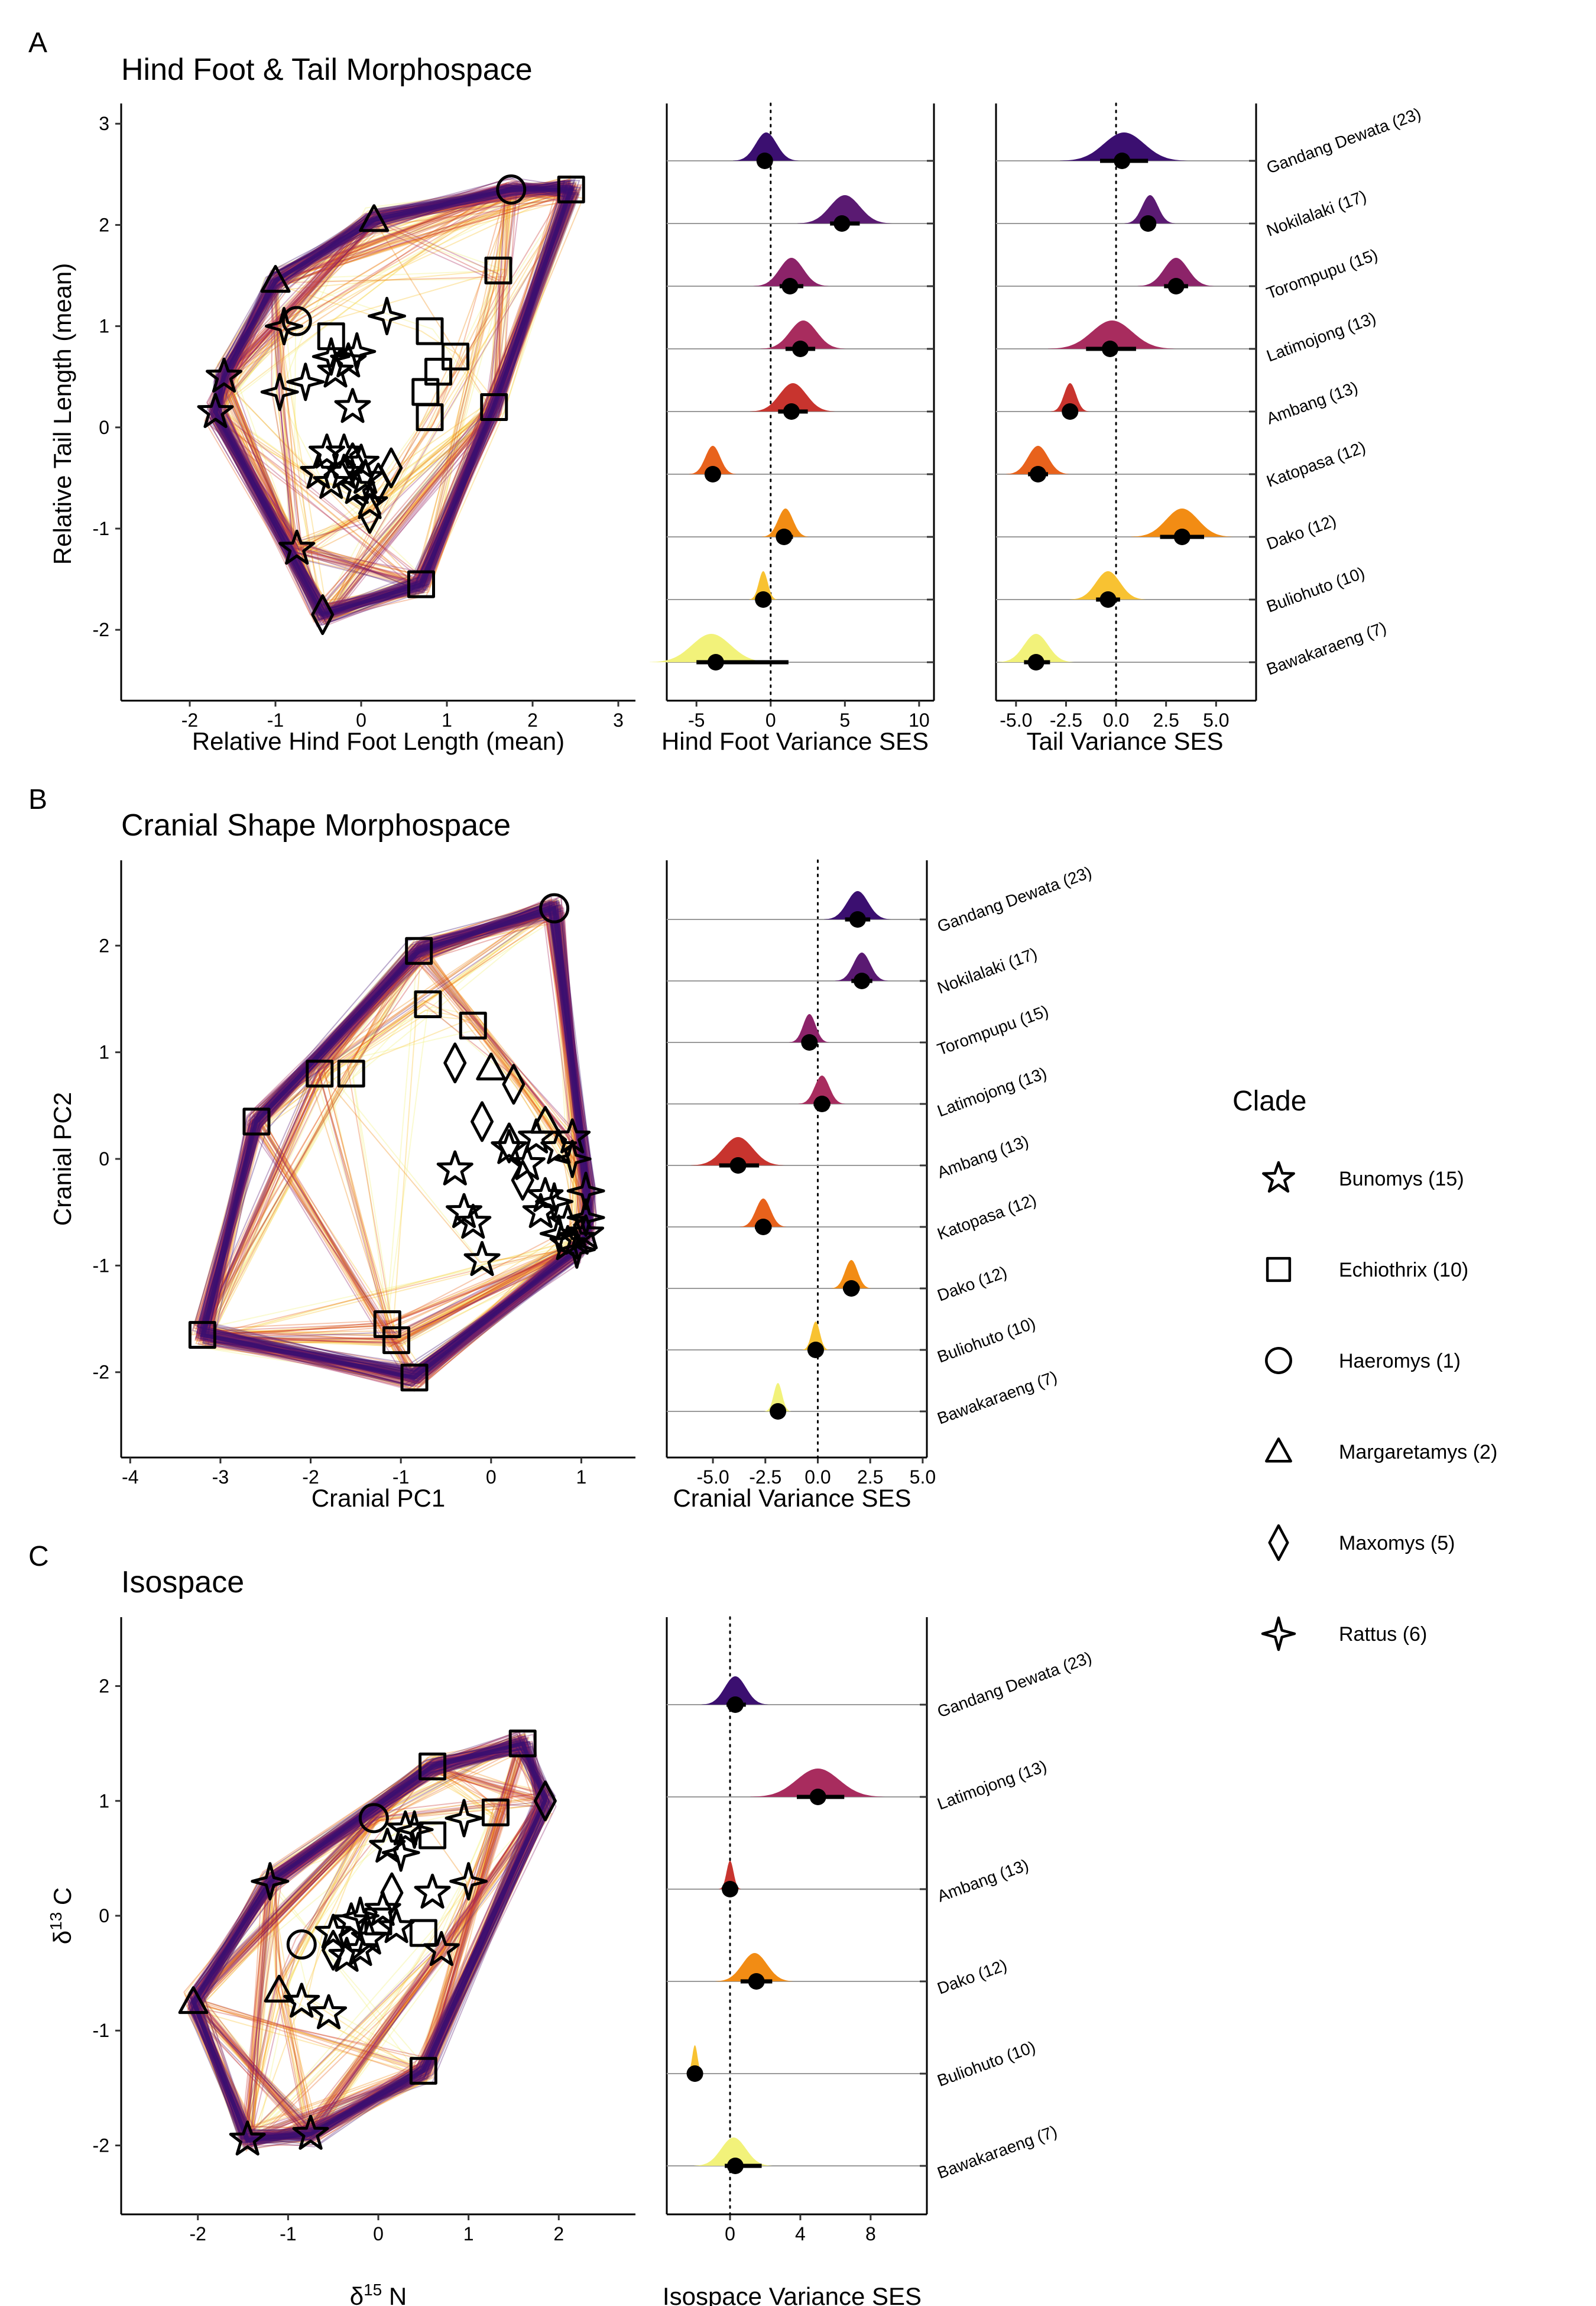 The width and height of the screenshot is (1596, 2306). What do you see at coordinates (39, 1556) in the screenshot?
I see `panel-label-c: C` at bounding box center [39, 1556].